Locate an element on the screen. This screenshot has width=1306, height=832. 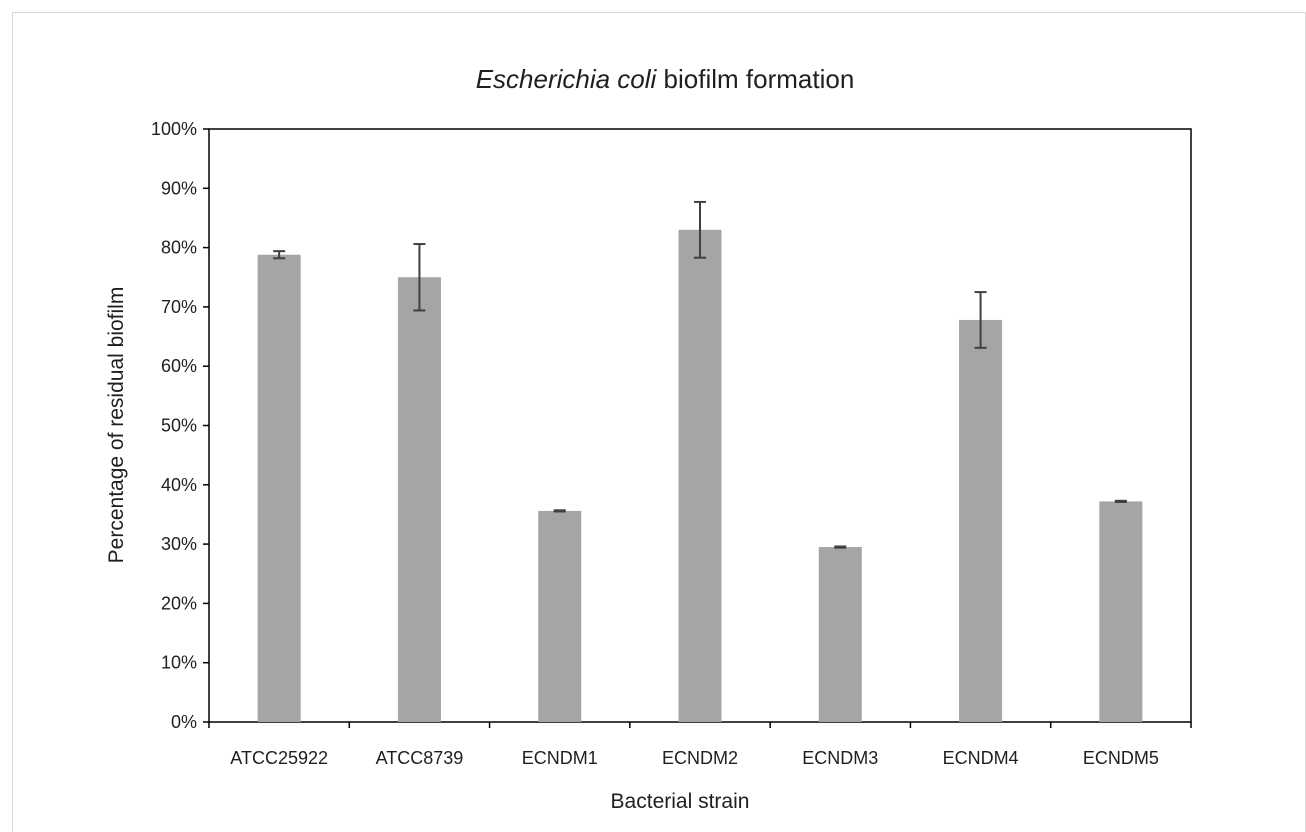
y-tick-label: 80% is located at coordinates (179, 248).